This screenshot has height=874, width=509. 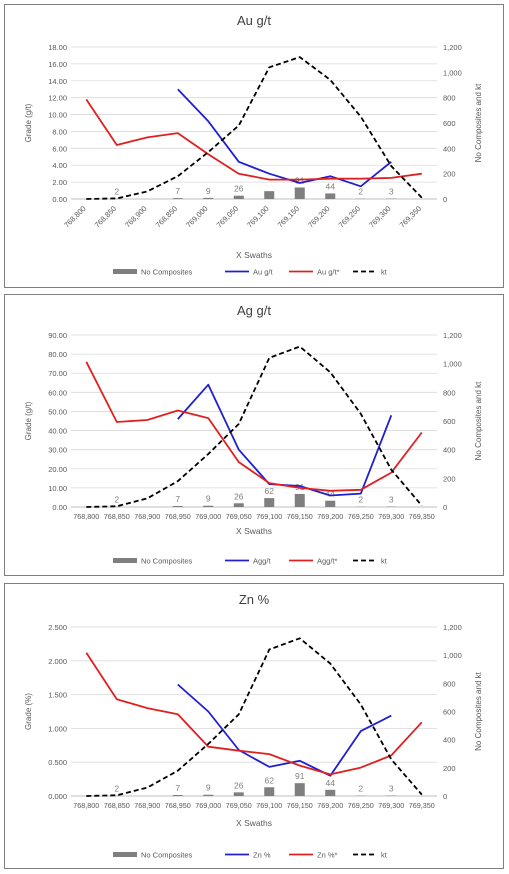 What do you see at coordinates (57, 354) in the screenshot?
I see `y-tick-label: 80.00` at bounding box center [57, 354].